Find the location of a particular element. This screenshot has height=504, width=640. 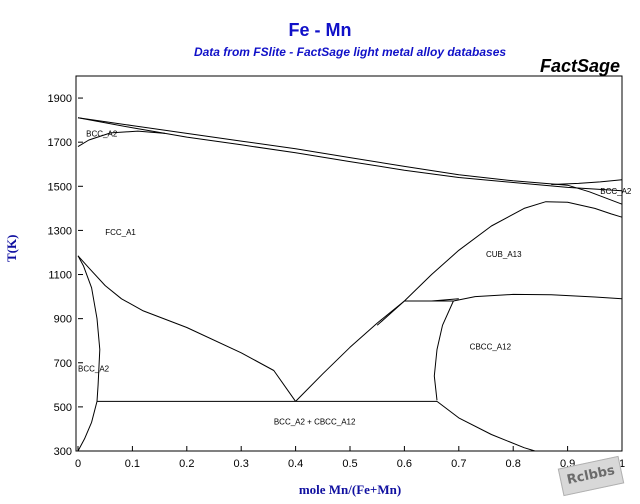

y-tick-label: 1500 is located at coordinates (60, 187).